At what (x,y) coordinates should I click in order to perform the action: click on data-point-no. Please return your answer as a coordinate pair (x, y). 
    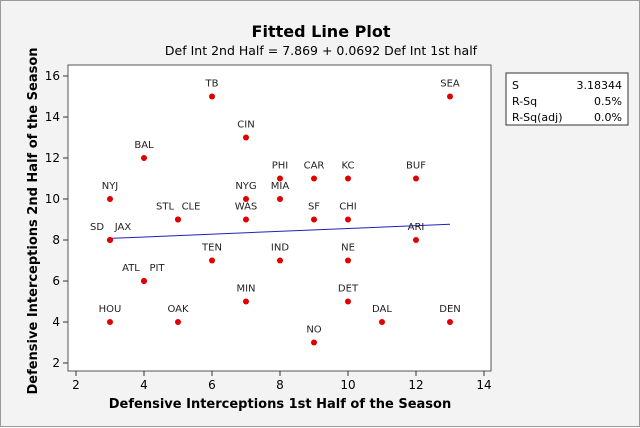
    Looking at the image, I should click on (314, 342).